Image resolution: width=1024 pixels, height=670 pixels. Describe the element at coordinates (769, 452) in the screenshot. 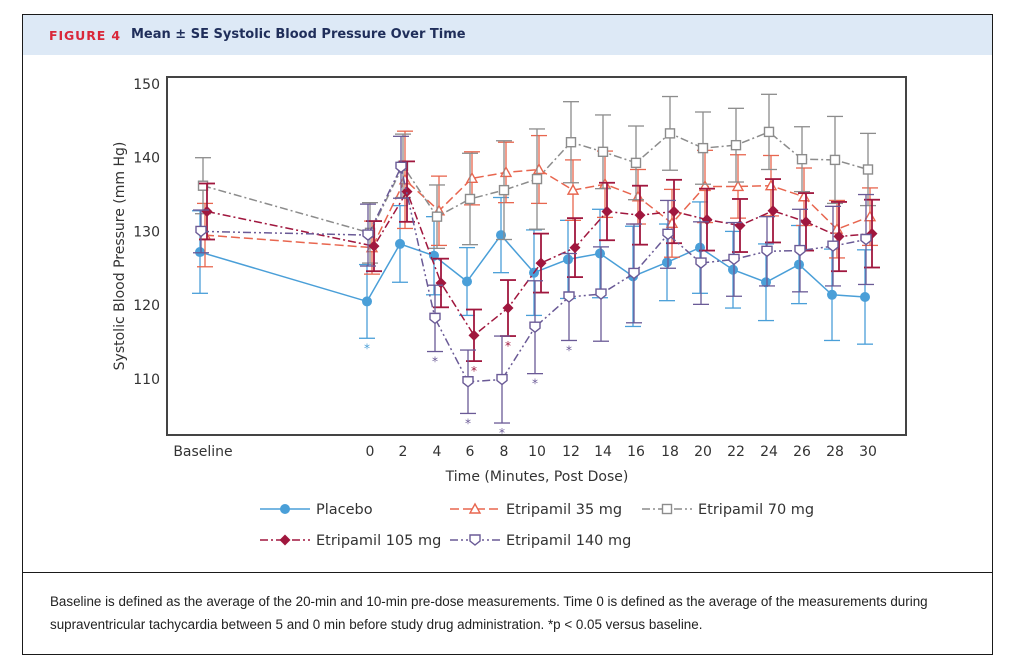

I see `x-tick-label: 24` at that location.